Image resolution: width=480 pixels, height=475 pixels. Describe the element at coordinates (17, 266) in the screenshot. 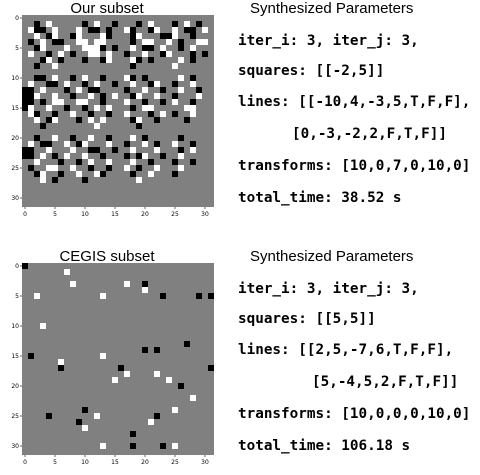

I see `y-tick-label: 0` at that location.